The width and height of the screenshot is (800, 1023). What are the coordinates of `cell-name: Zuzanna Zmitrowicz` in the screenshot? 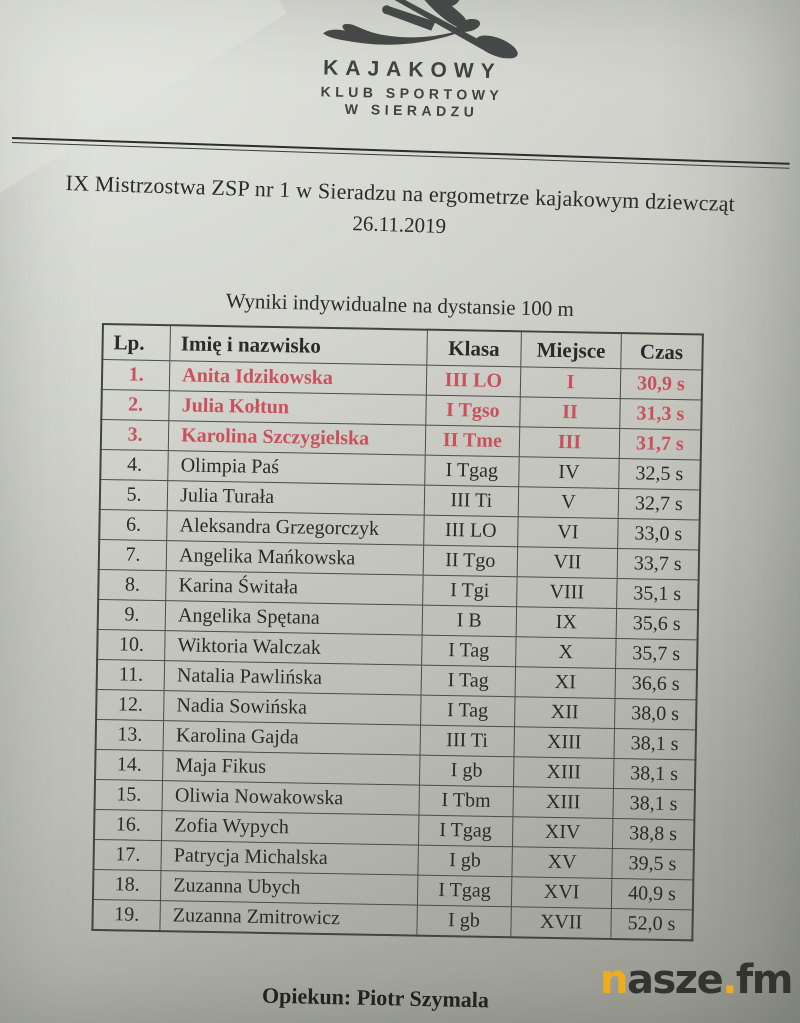 It's located at (288, 918).